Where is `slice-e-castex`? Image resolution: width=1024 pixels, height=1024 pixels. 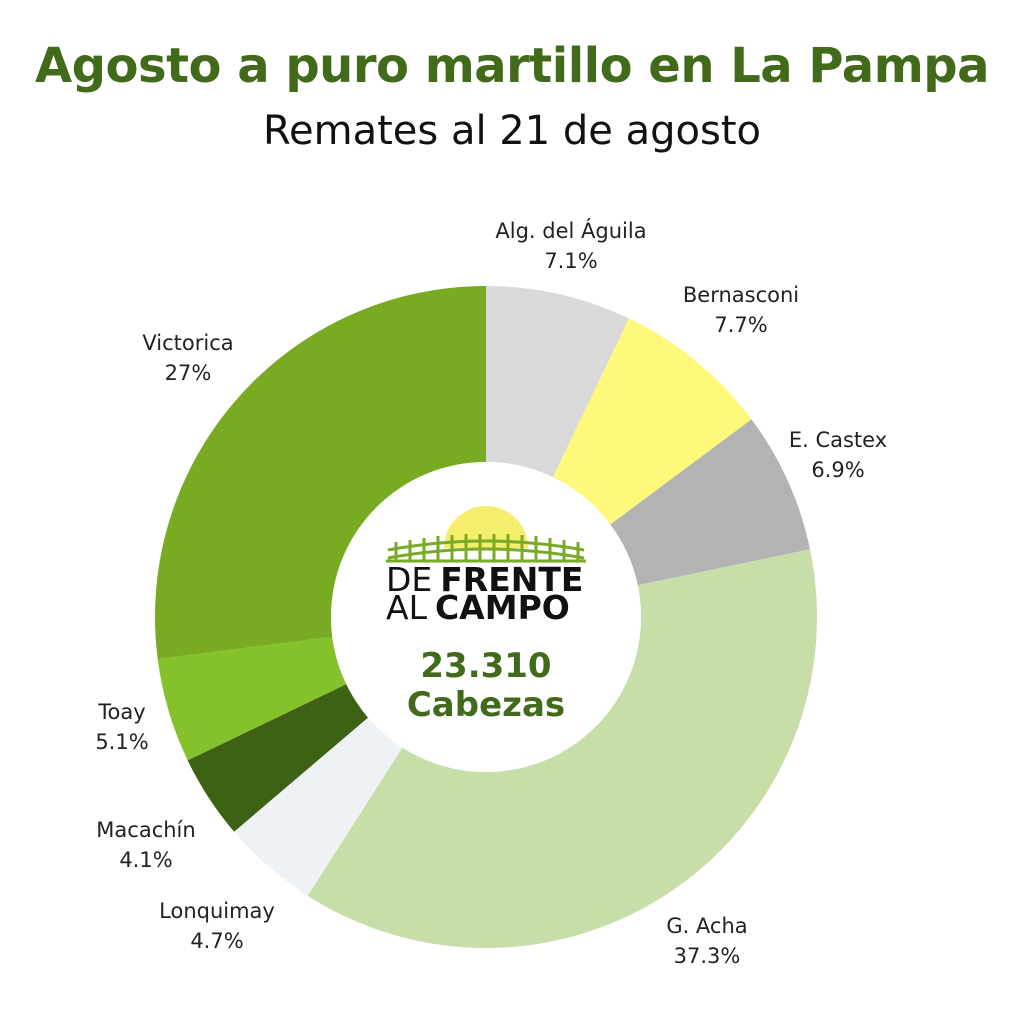 slice-e-castex is located at coordinates (710, 502).